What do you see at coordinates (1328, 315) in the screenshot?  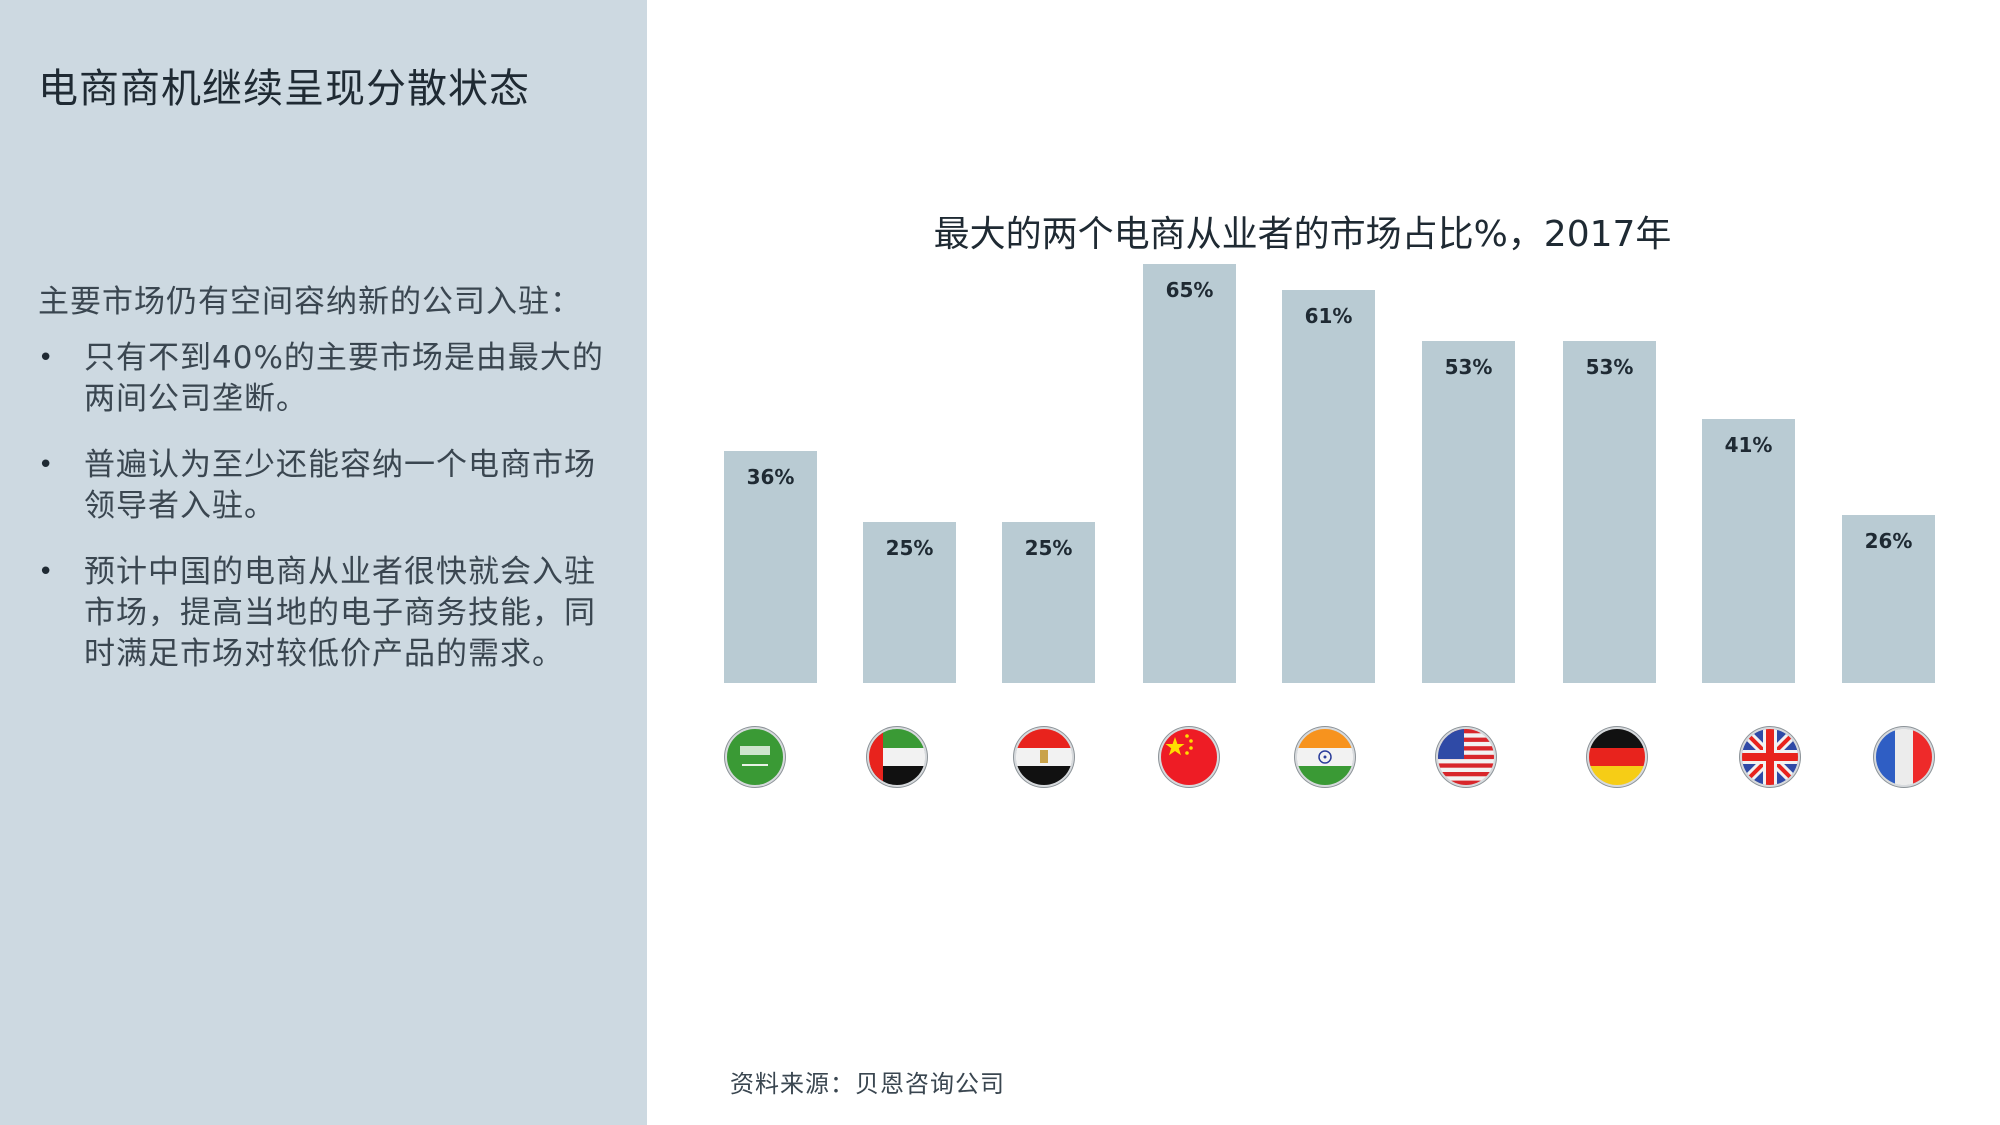 I see `bar-value-label: 61%` at bounding box center [1328, 315].